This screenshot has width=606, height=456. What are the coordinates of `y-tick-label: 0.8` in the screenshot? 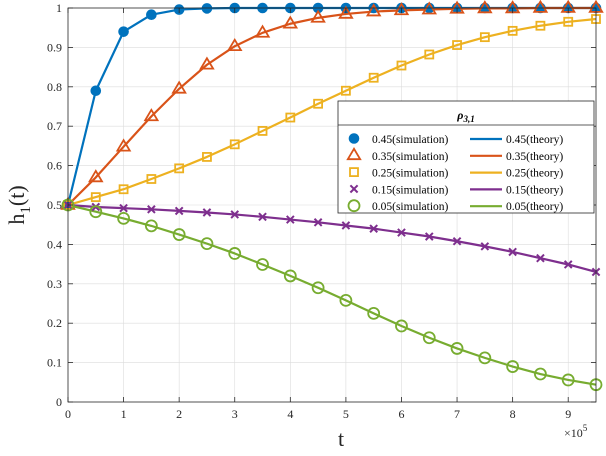 It's located at (54, 87).